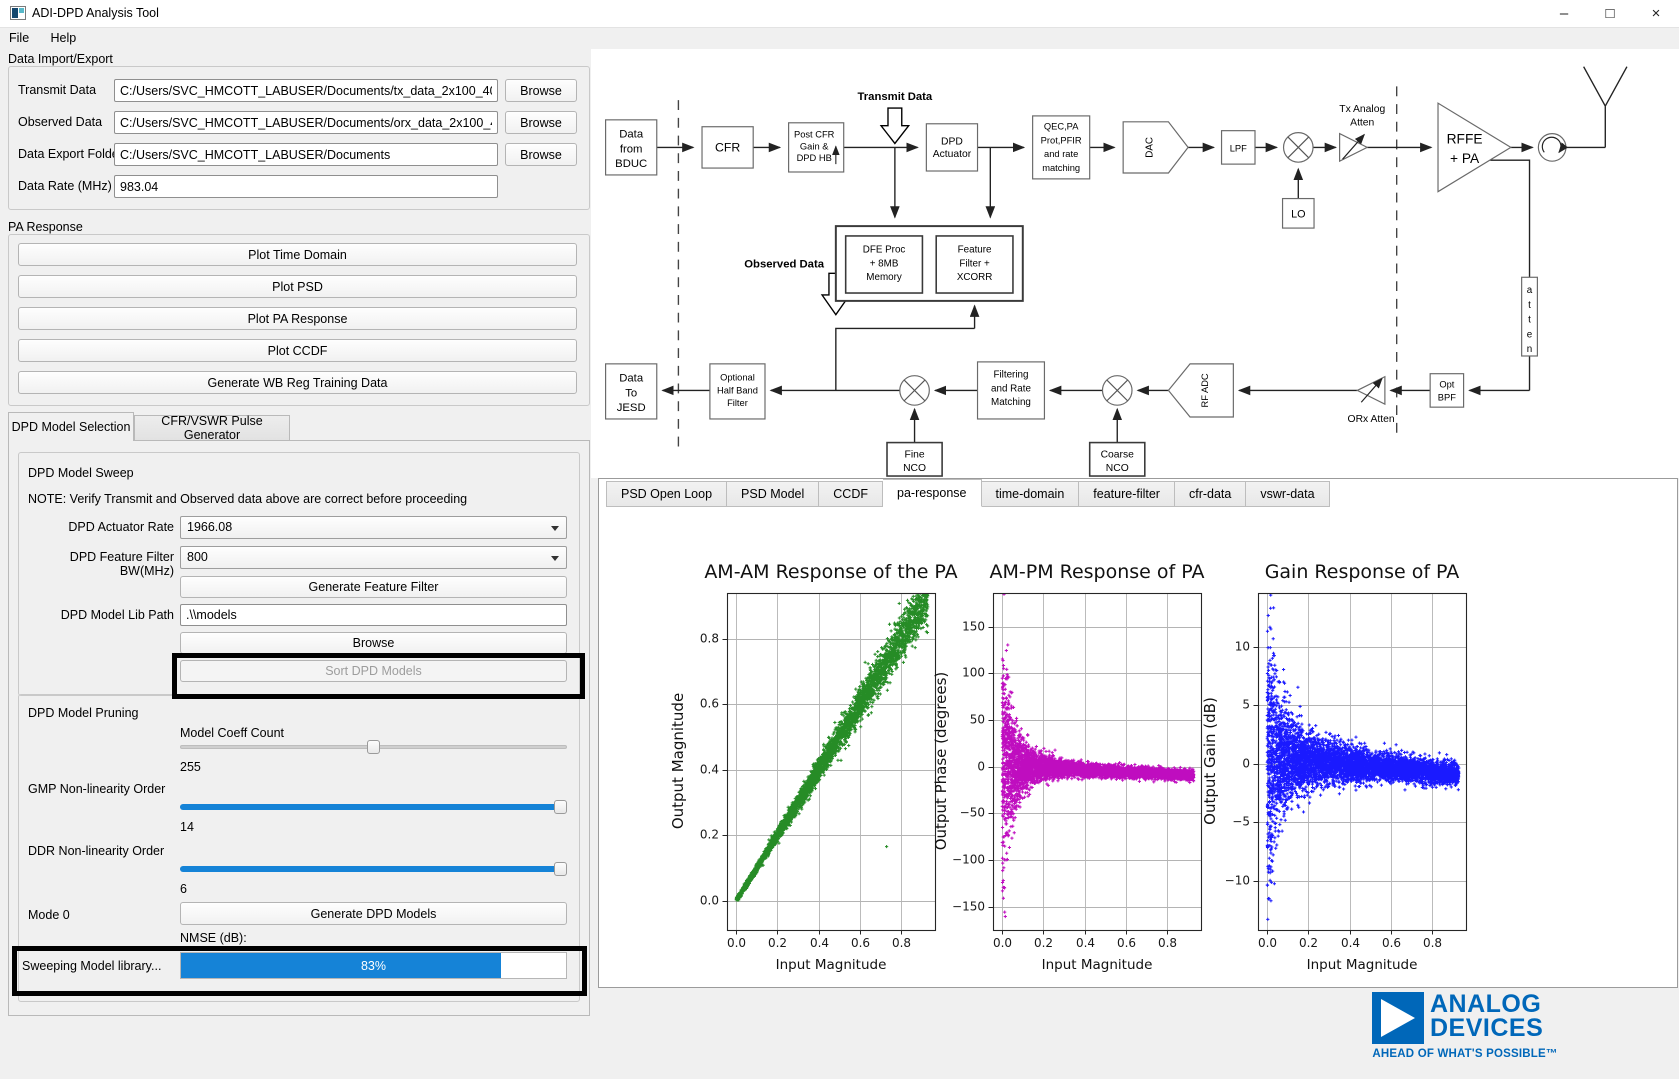  I want to click on transmit-data-input, so click(306, 90).